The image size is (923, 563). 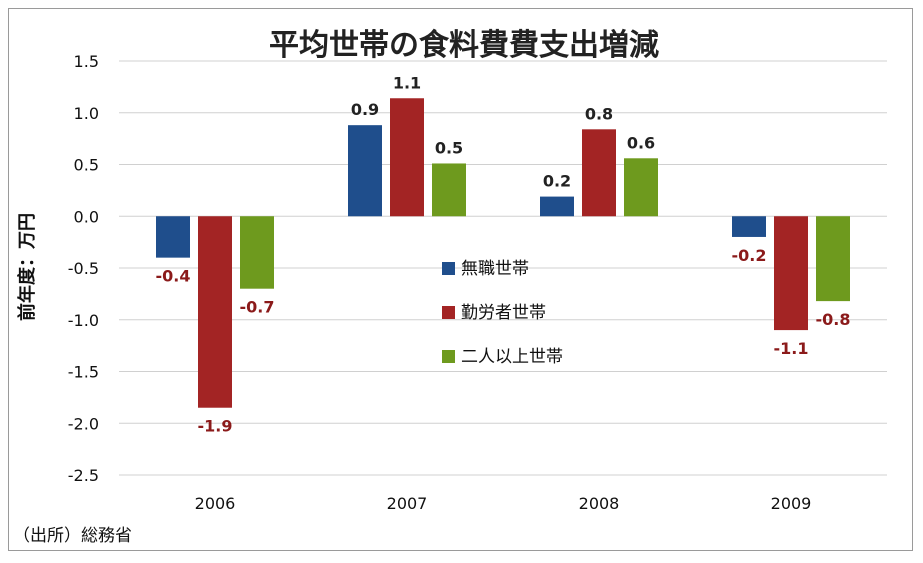 I want to click on y-tick-label: -1.0, so click(x=83, y=320).